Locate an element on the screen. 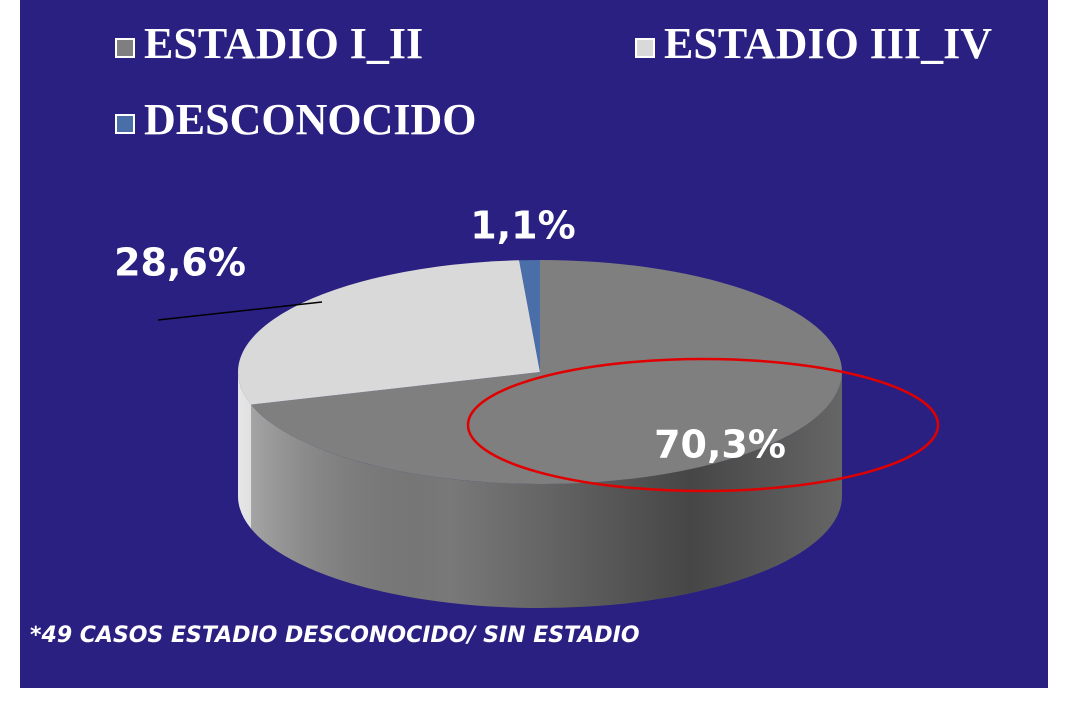  highlight-ellipse is located at coordinates (703, 425).